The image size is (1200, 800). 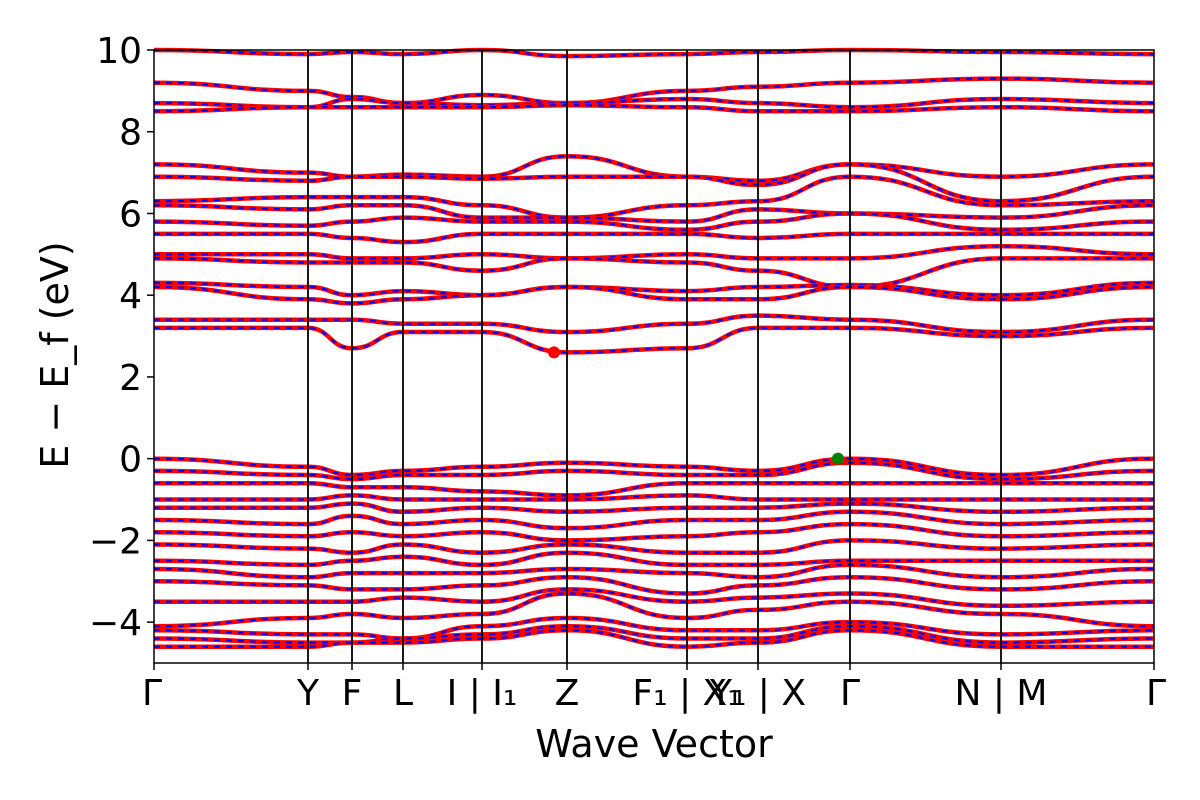 I want to click on band-21-solid, so click(x=654, y=520).